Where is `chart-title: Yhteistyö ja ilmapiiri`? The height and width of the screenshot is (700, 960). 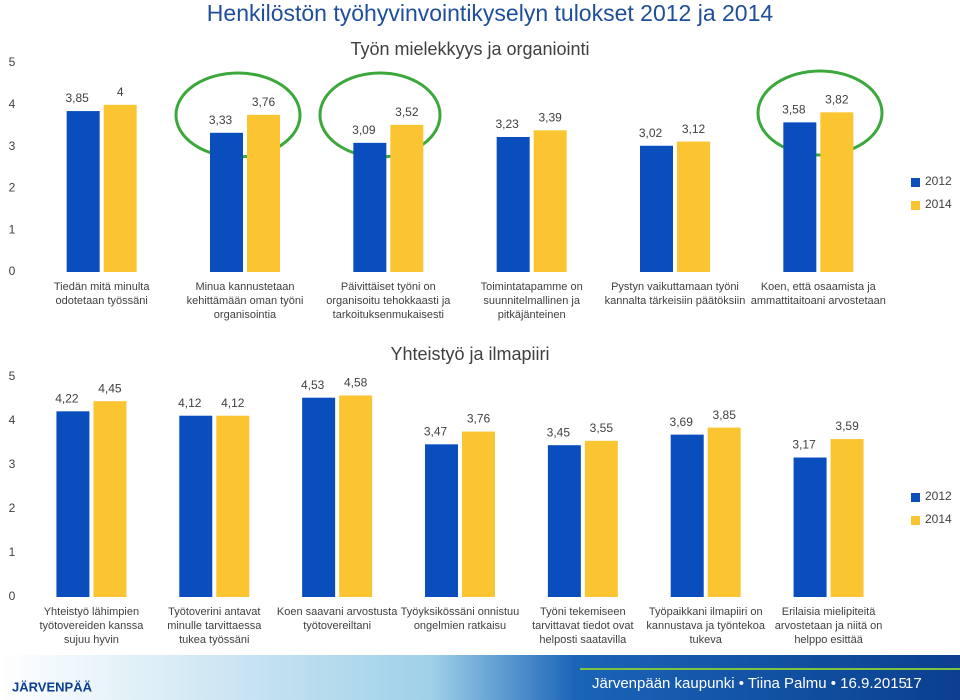 chart-title: Yhteistyö ja ilmapiiri is located at coordinates (469, 354).